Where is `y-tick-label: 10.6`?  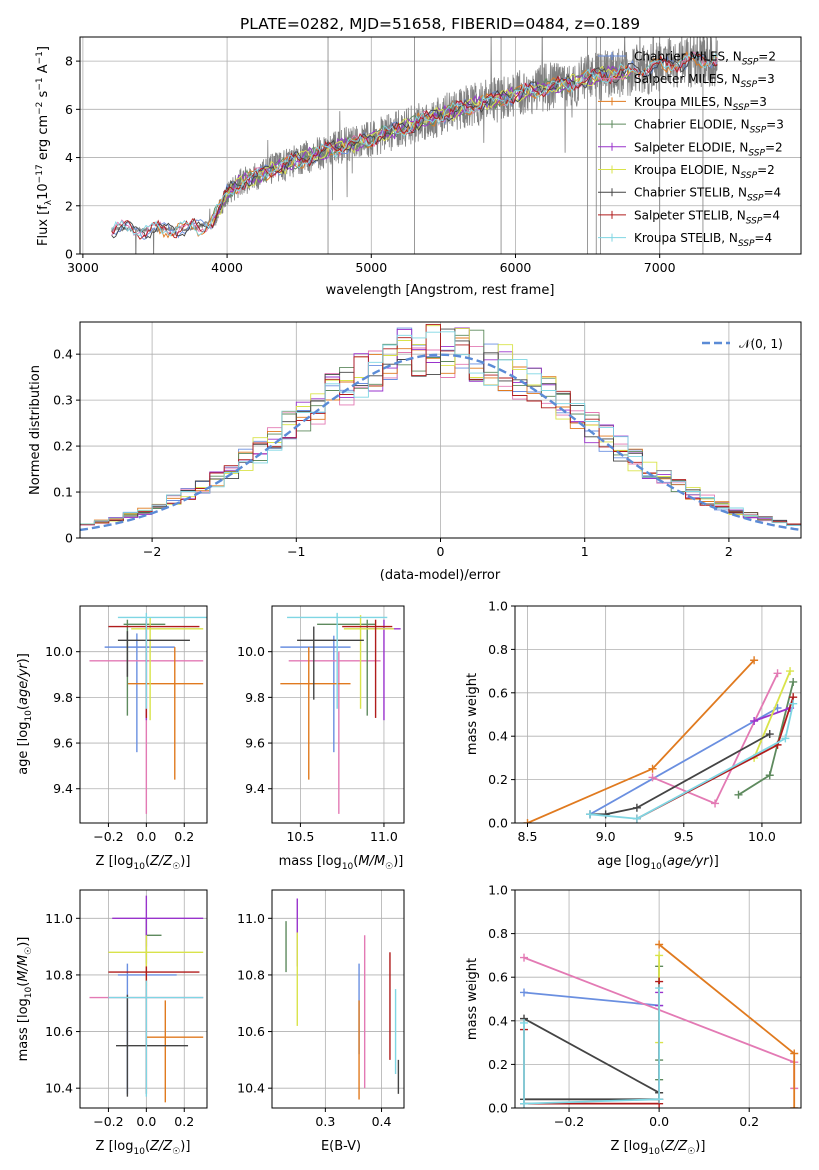 y-tick-label: 10.6 is located at coordinates (251, 1031).